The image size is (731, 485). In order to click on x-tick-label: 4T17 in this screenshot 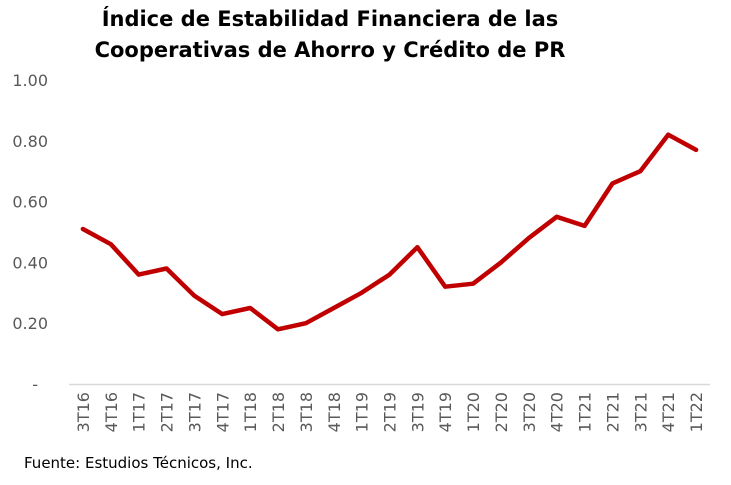, I will do `click(222, 412)`.